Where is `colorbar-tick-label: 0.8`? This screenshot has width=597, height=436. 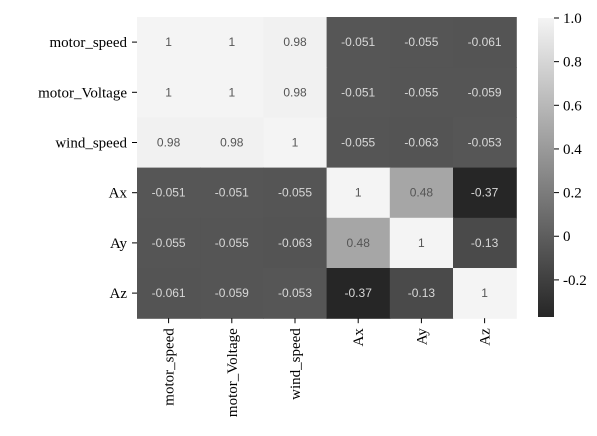 colorbar-tick-label: 0.8 is located at coordinates (572, 63).